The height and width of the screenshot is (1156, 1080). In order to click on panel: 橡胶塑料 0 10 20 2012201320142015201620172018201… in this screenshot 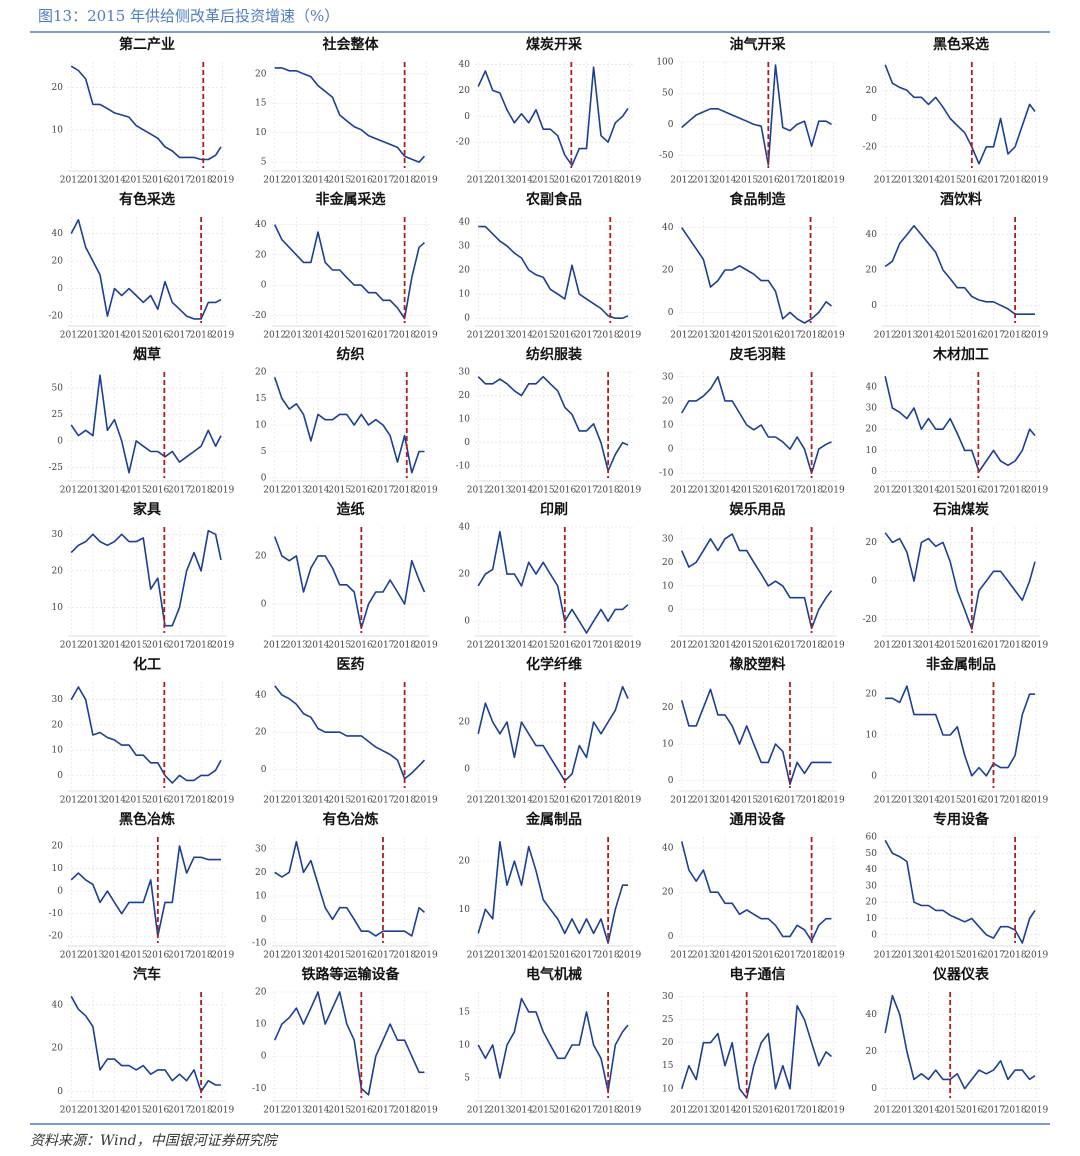, I will do `click(753, 731)`.